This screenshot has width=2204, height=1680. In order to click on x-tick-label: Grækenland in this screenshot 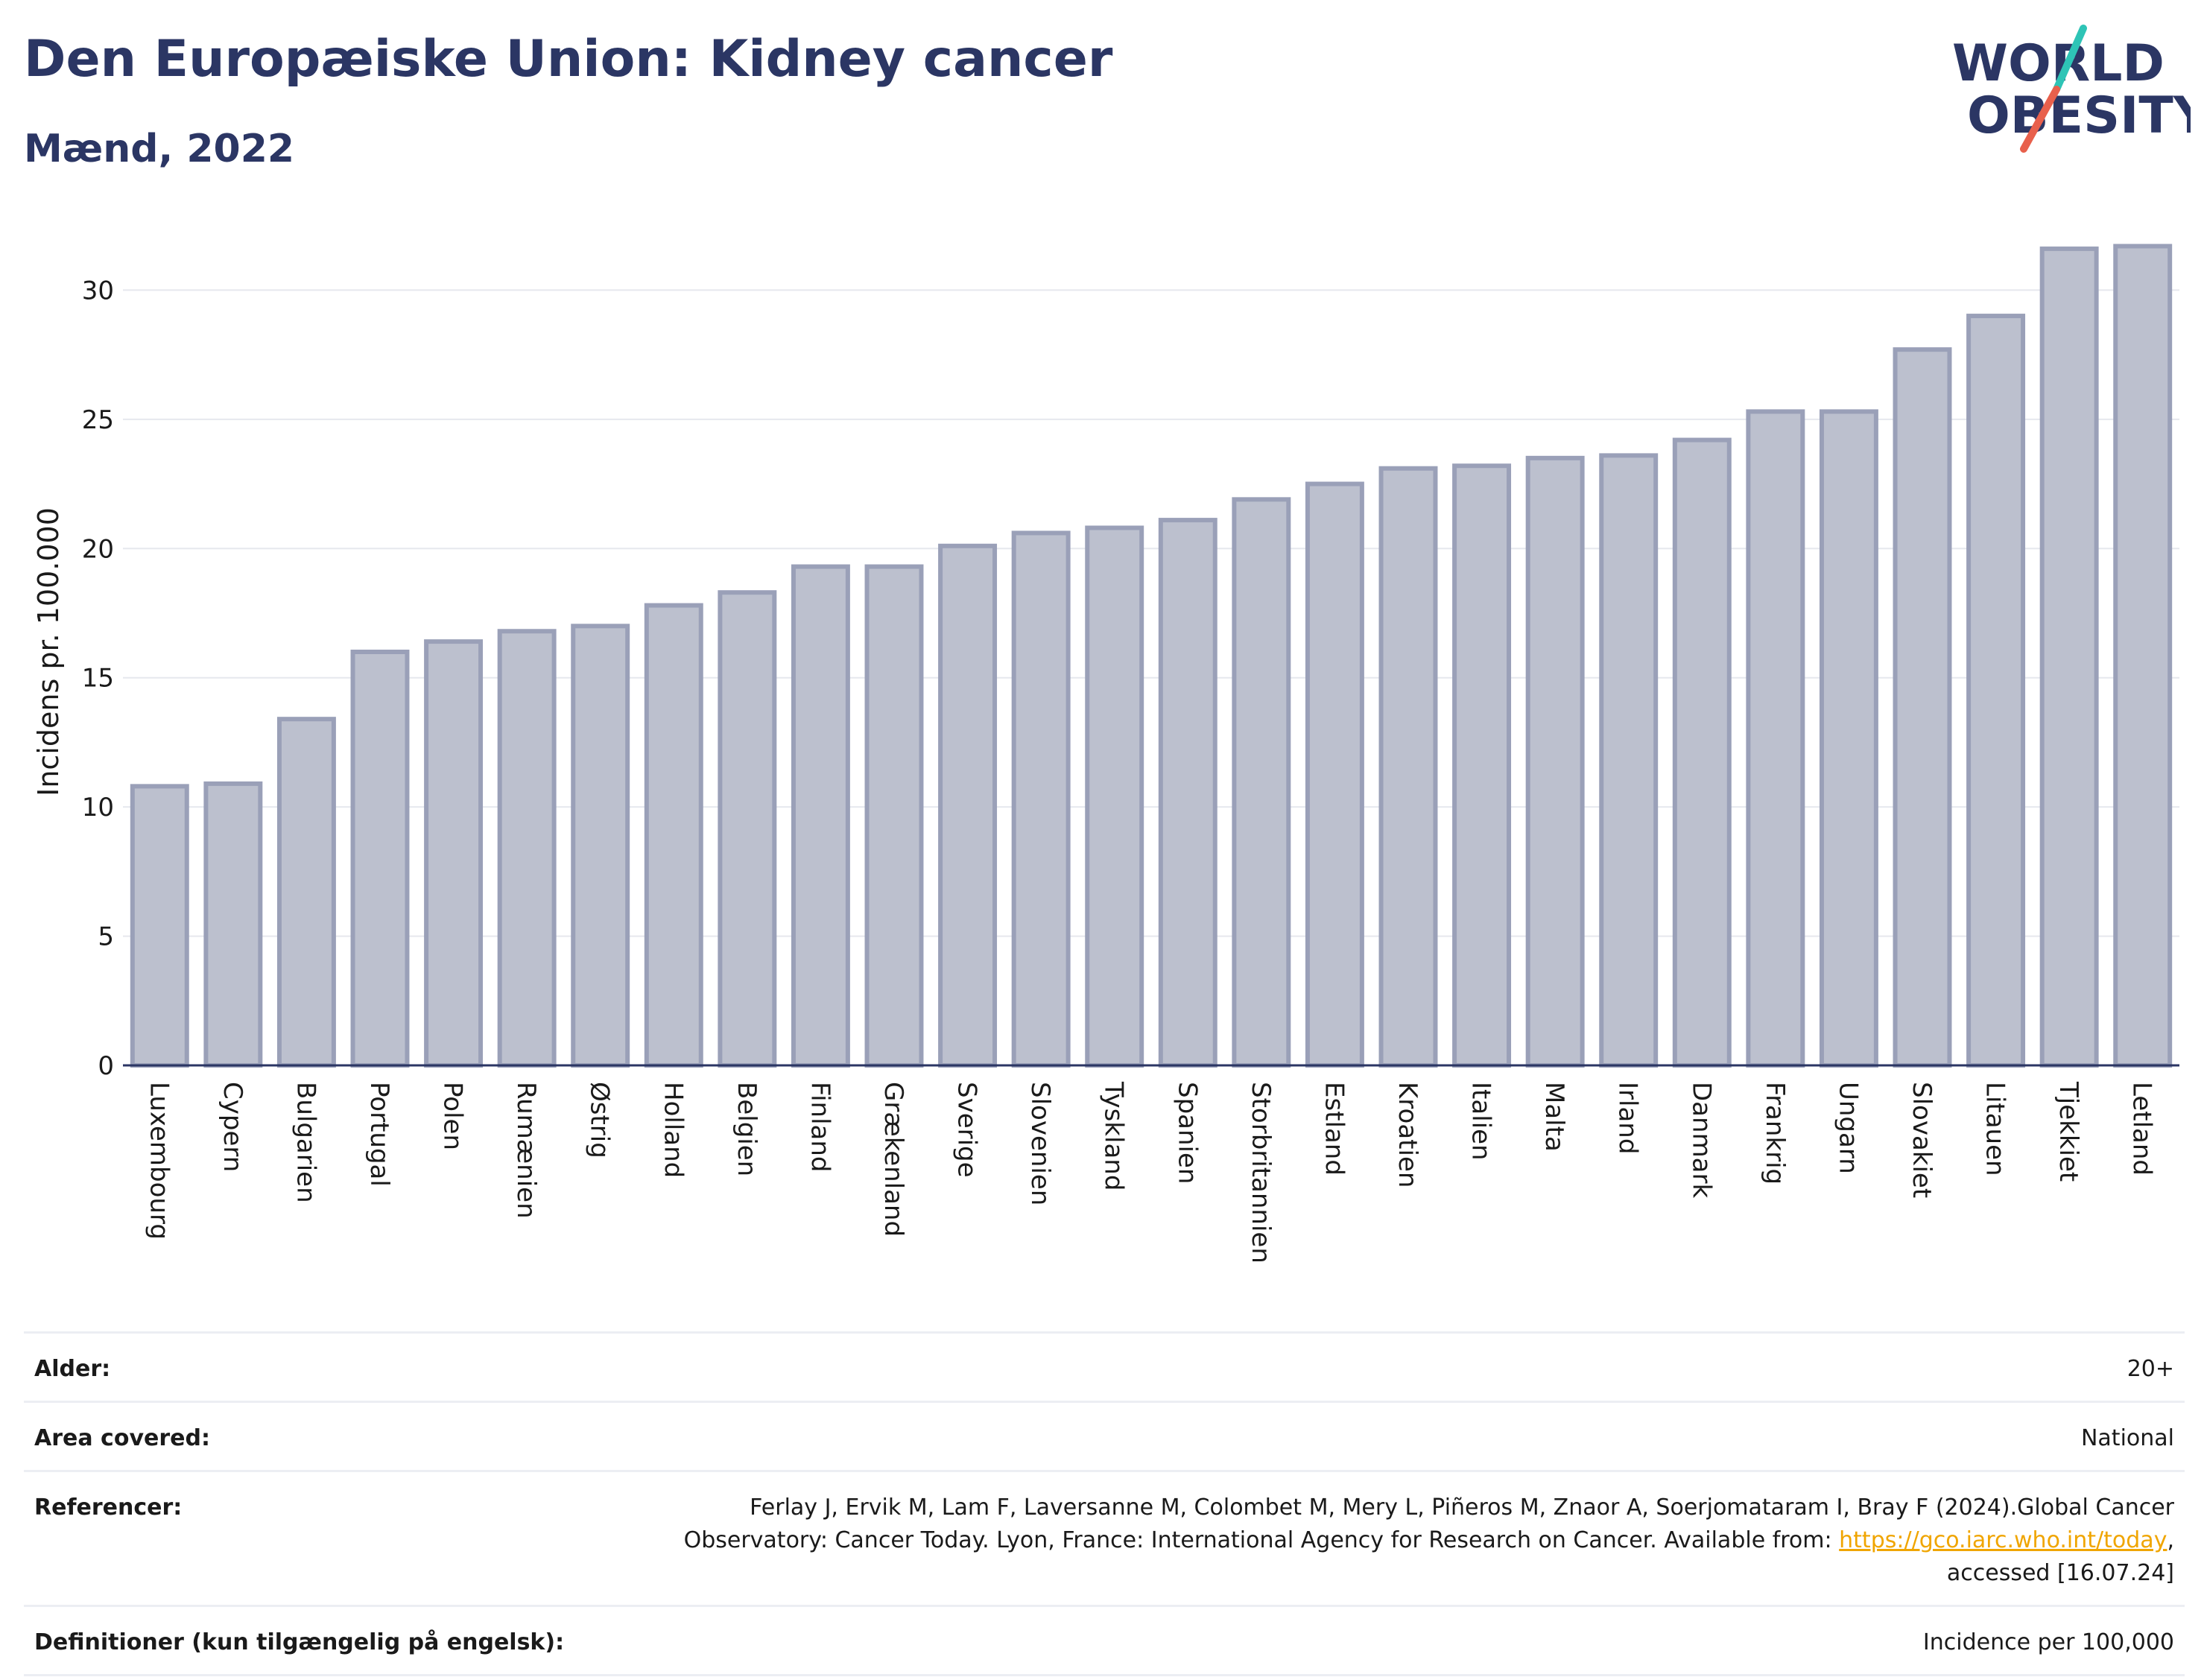, I will do `click(893, 1159)`.